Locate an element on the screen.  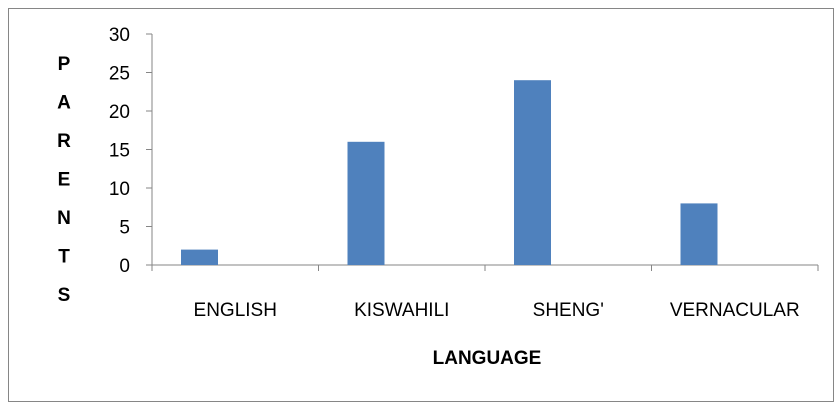
y-tick-label: 5 is located at coordinates (124, 228).